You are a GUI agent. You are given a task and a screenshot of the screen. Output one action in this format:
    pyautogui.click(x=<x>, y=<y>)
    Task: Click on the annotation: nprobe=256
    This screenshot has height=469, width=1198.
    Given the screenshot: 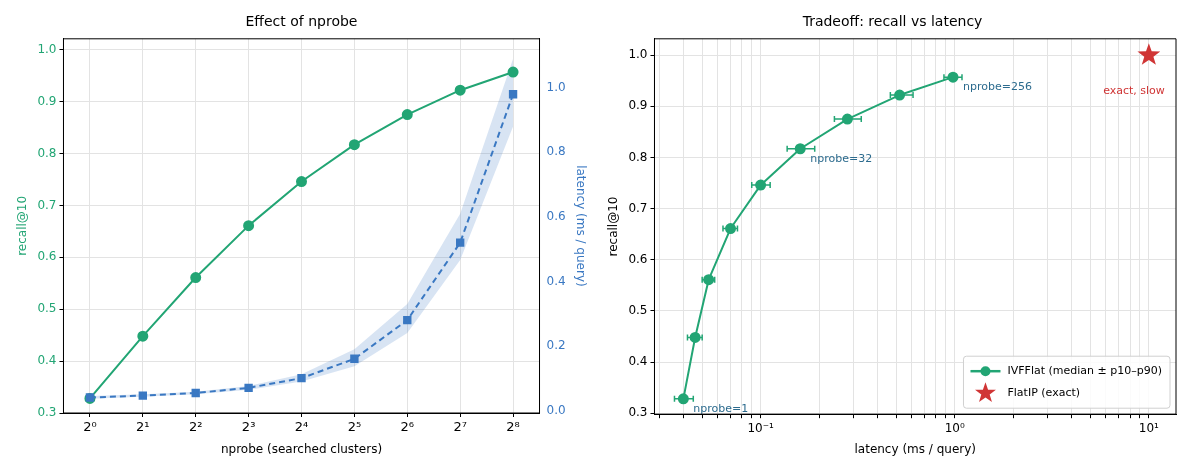 What is the action you would take?
    pyautogui.click(x=997, y=87)
    